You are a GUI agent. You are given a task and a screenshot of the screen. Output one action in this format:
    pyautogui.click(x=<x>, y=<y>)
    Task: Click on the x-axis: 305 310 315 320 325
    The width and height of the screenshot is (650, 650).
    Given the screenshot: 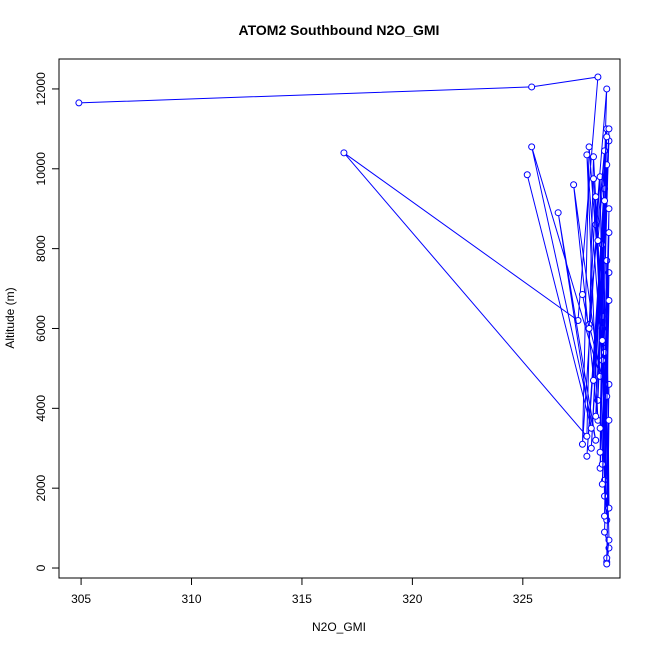 What is the action you would take?
    pyautogui.click(x=302, y=591)
    